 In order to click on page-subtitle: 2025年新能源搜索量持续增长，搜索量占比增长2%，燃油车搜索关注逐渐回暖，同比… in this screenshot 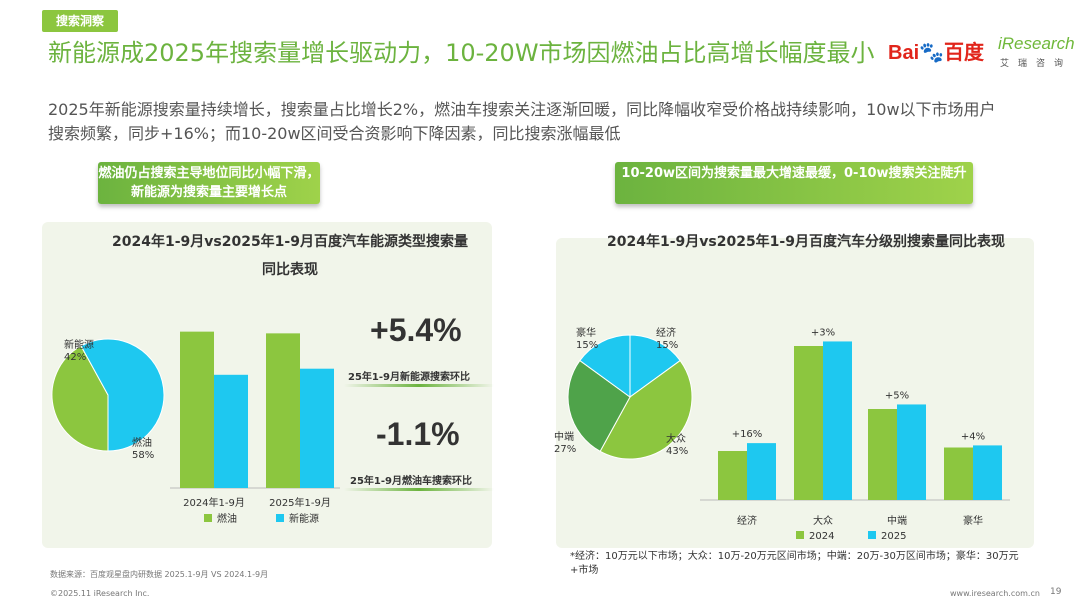, I will do `click(522, 121)`.